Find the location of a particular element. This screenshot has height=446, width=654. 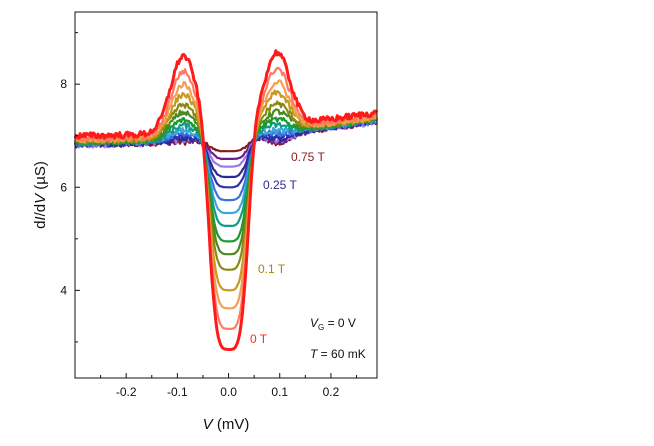

y-axis-var2: V is located at coordinates (40, 198).